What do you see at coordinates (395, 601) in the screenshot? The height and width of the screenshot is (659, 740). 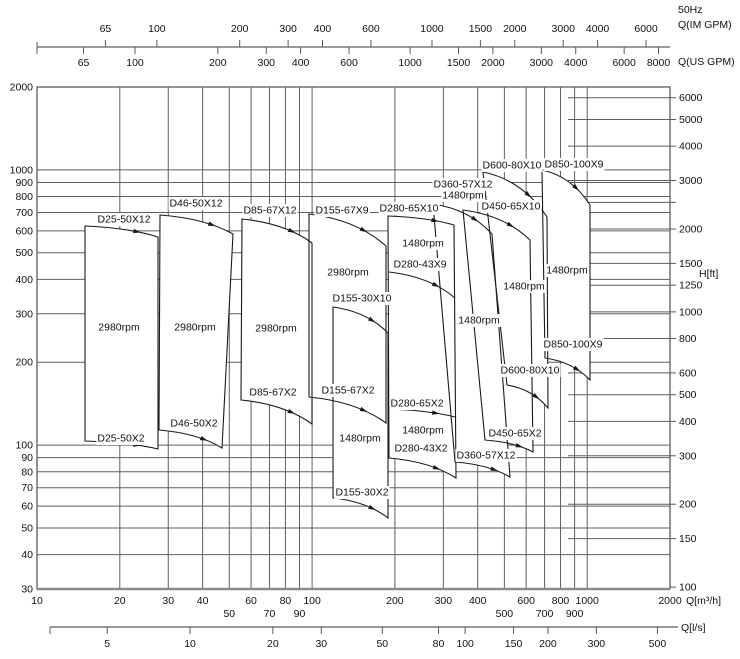 I see `tick-label-q-200: 200` at bounding box center [395, 601].